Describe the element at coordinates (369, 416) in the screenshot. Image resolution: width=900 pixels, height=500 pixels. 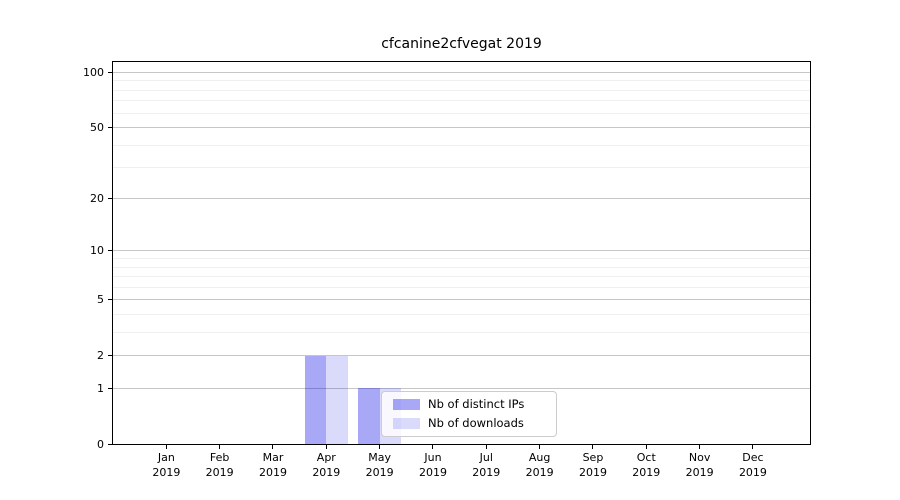
I see `bar-distinct-ips-may-2019` at that location.